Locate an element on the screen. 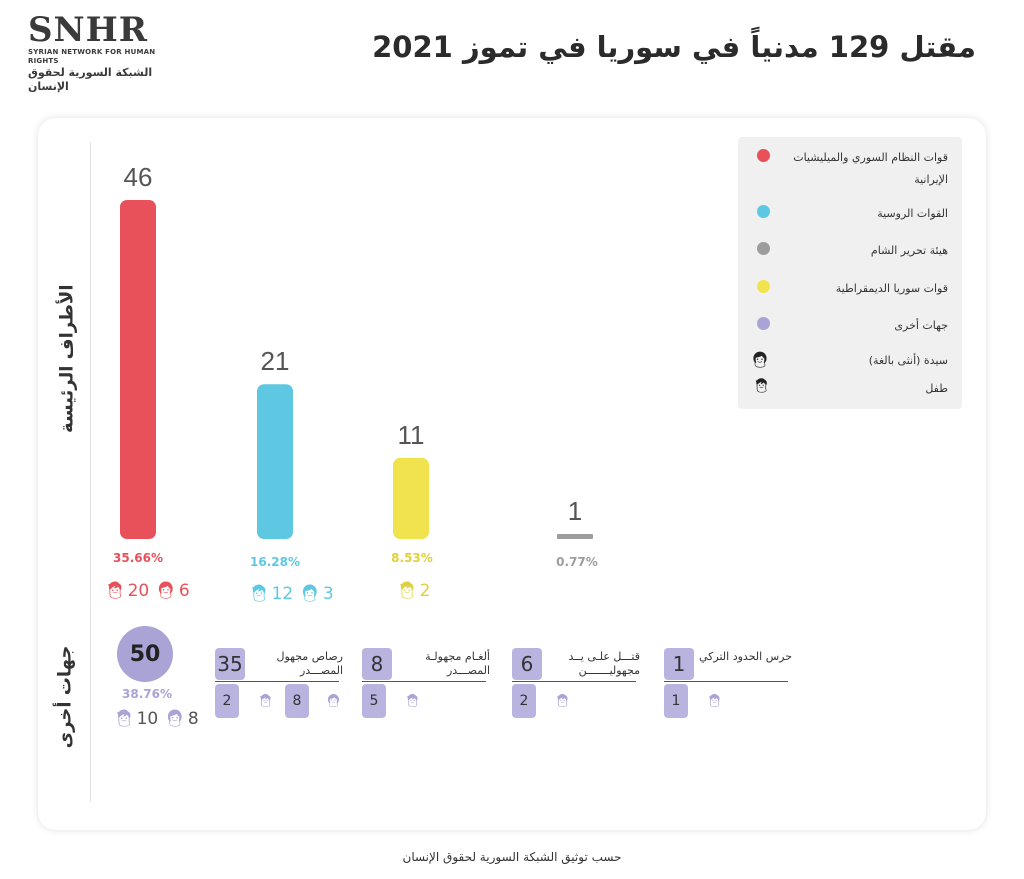  legend-item-regime: قوات النظام السوري والميليشيات الإيرانية is located at coordinates (852, 169).